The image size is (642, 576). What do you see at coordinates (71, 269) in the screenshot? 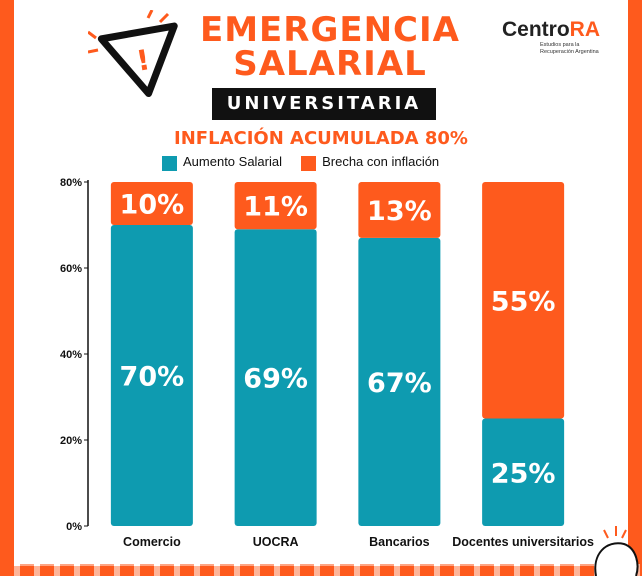
I see `y-tick-label: 60%` at bounding box center [71, 269].